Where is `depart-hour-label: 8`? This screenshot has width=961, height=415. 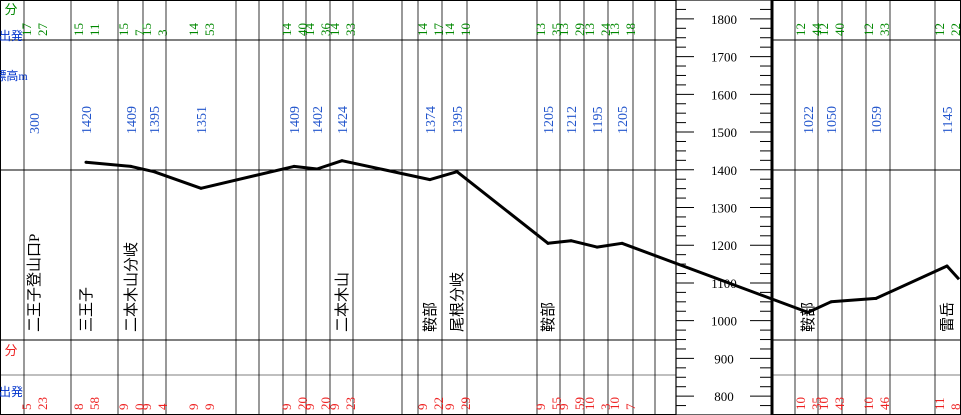
depart-hour-label: 8 is located at coordinates (78, 407).